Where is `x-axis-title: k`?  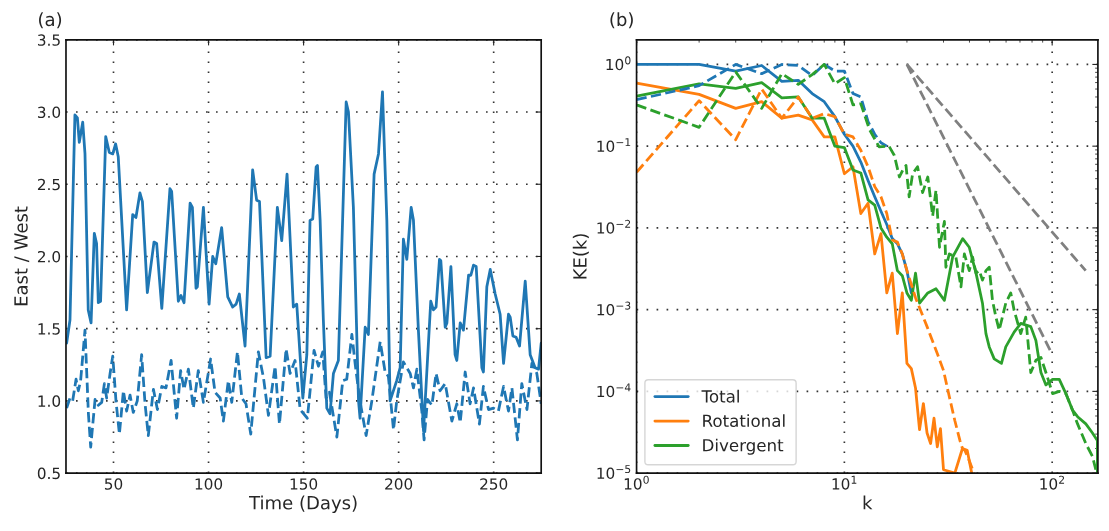
x-axis-title: k is located at coordinates (868, 502).